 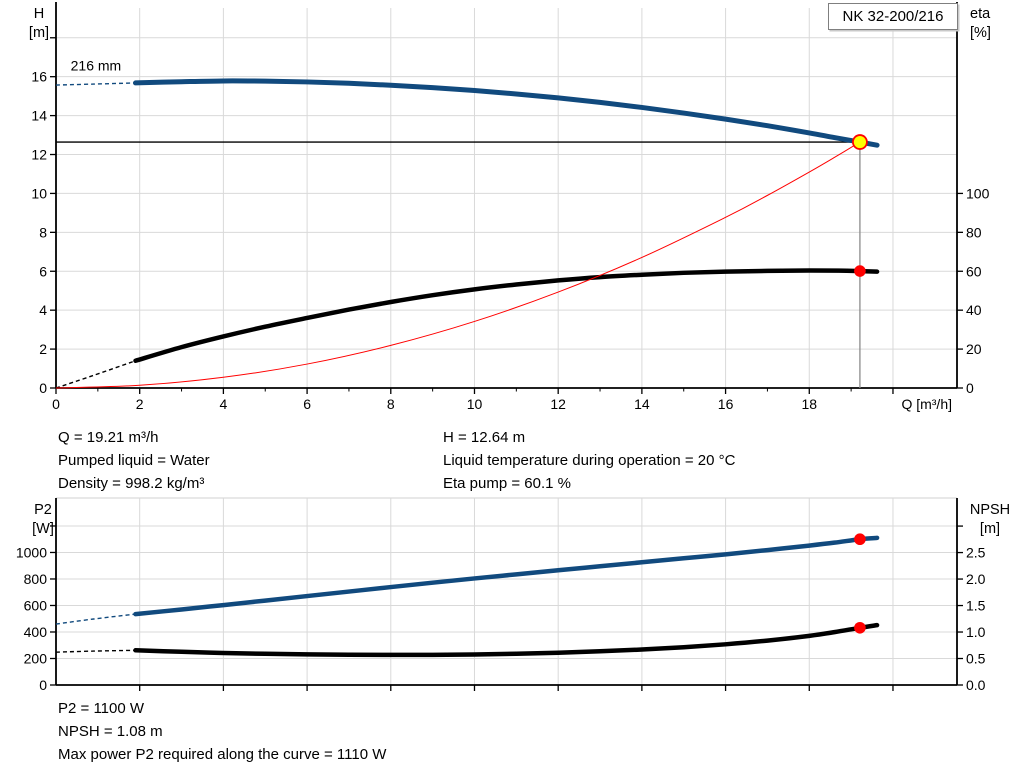 I want to click on duty-point-marker, so click(x=860, y=142).